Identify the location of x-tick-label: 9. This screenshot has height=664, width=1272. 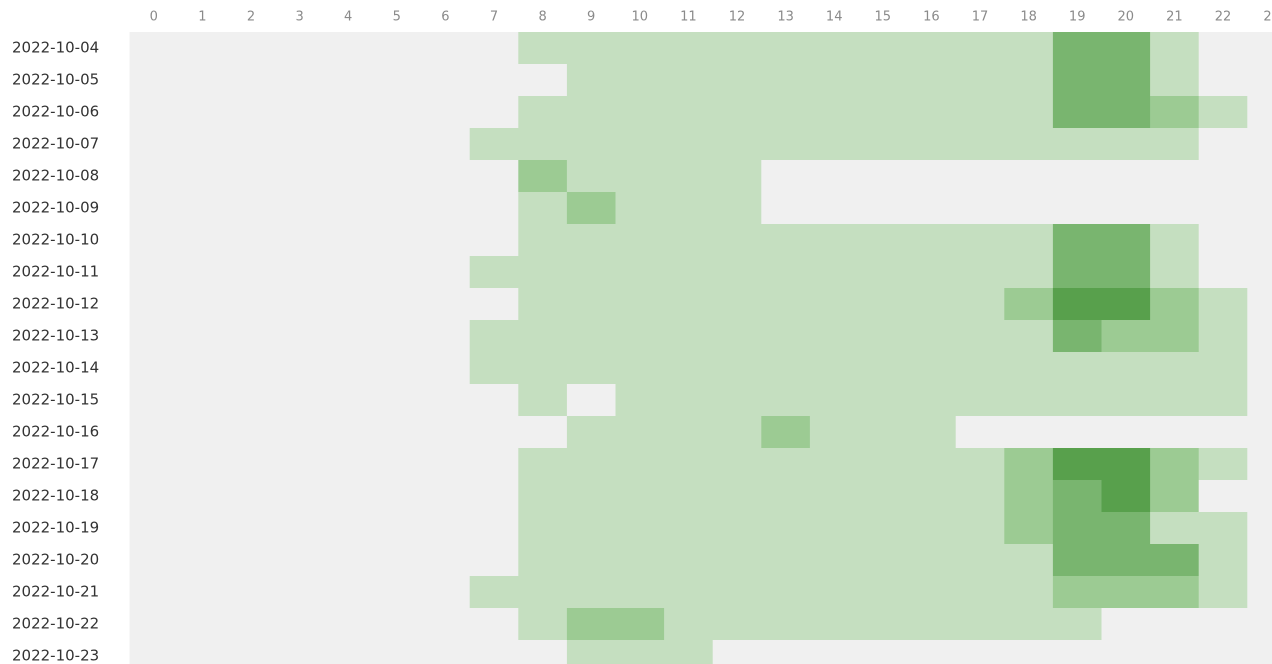
(591, 17).